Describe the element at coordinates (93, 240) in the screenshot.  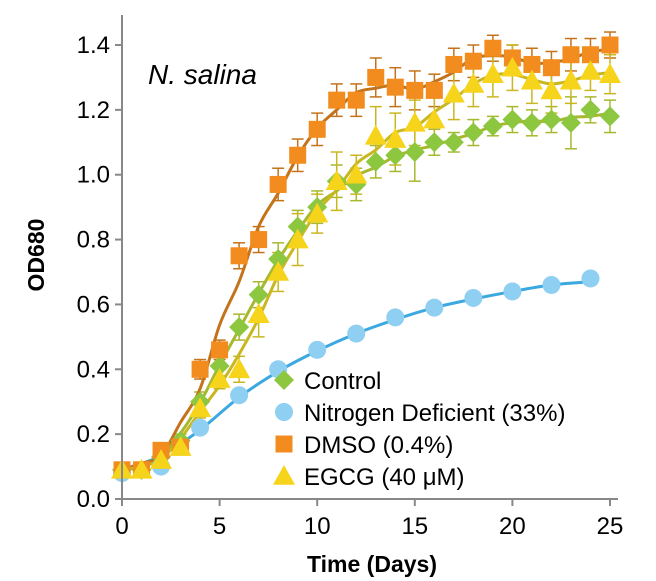
I see `y-tick-label: 0.8` at that location.